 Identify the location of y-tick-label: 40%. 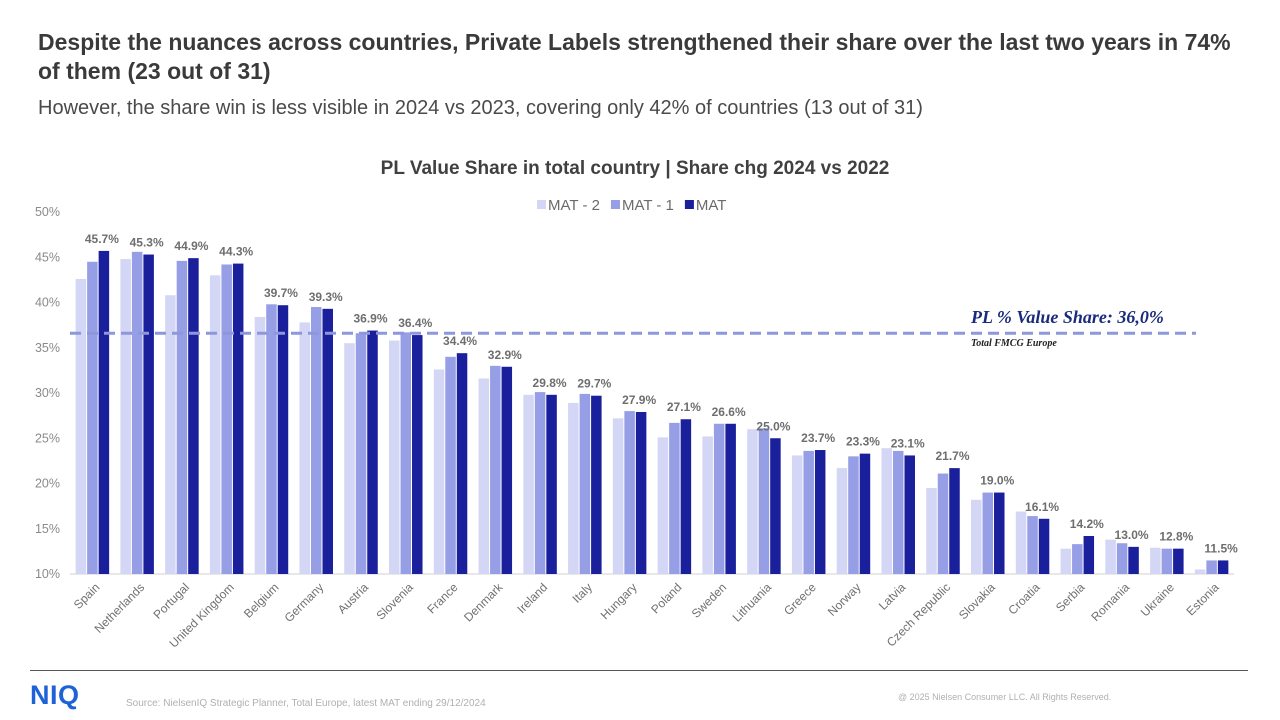
(47, 303).